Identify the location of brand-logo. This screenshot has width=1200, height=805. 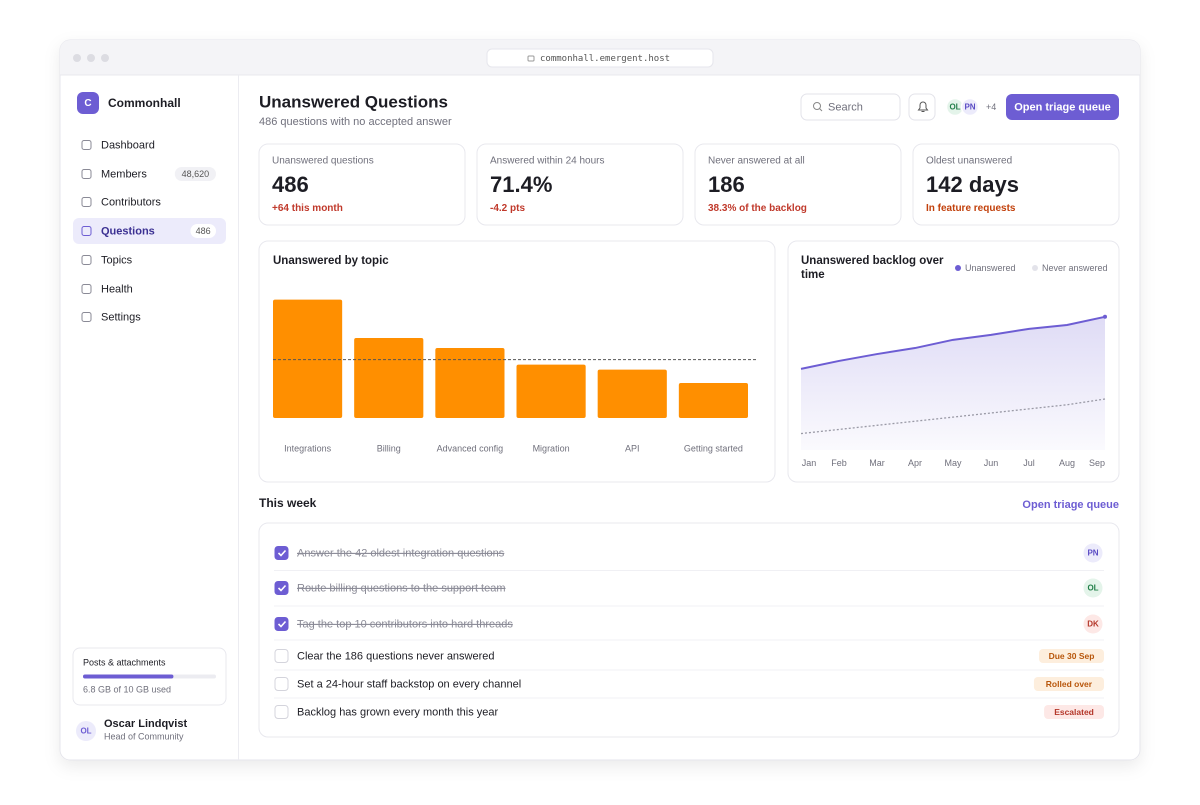
(88, 103).